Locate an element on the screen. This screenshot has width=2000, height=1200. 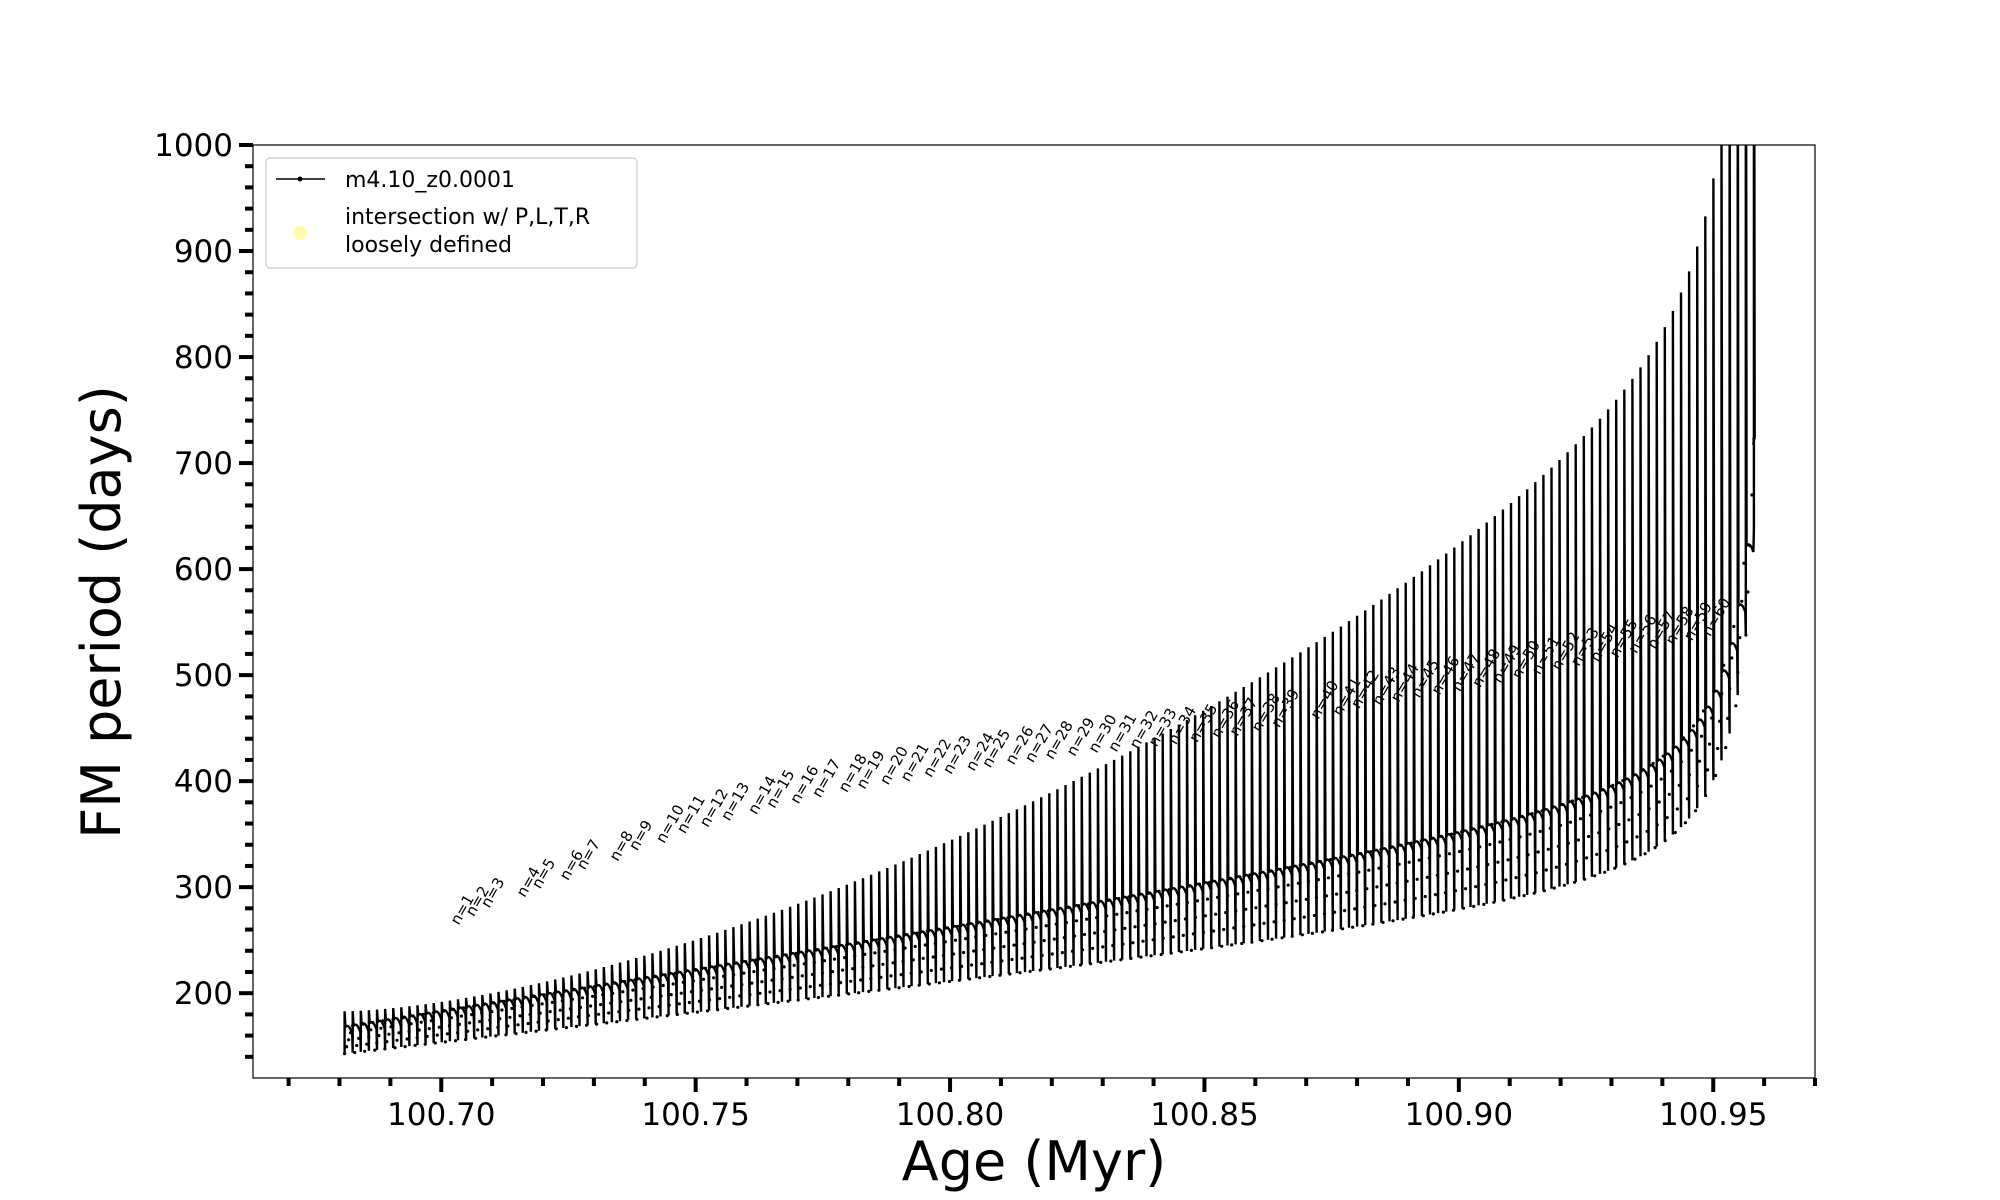
y-axis-title: FM period (days) is located at coordinates (101, 612).